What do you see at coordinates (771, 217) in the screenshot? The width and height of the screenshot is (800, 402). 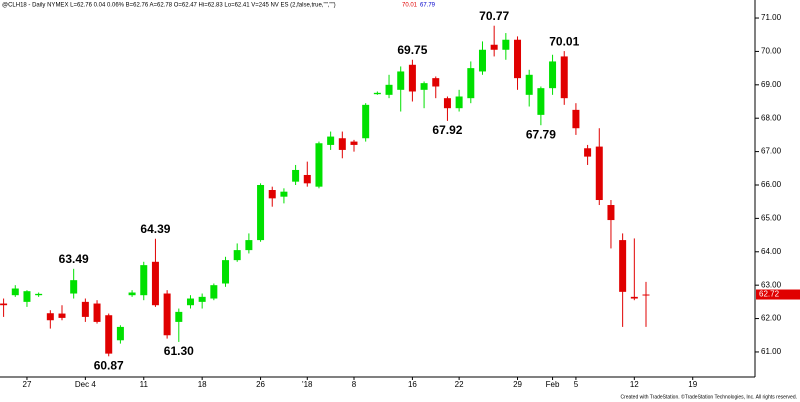 I see `y-tick-label: 65.00` at bounding box center [771, 217].